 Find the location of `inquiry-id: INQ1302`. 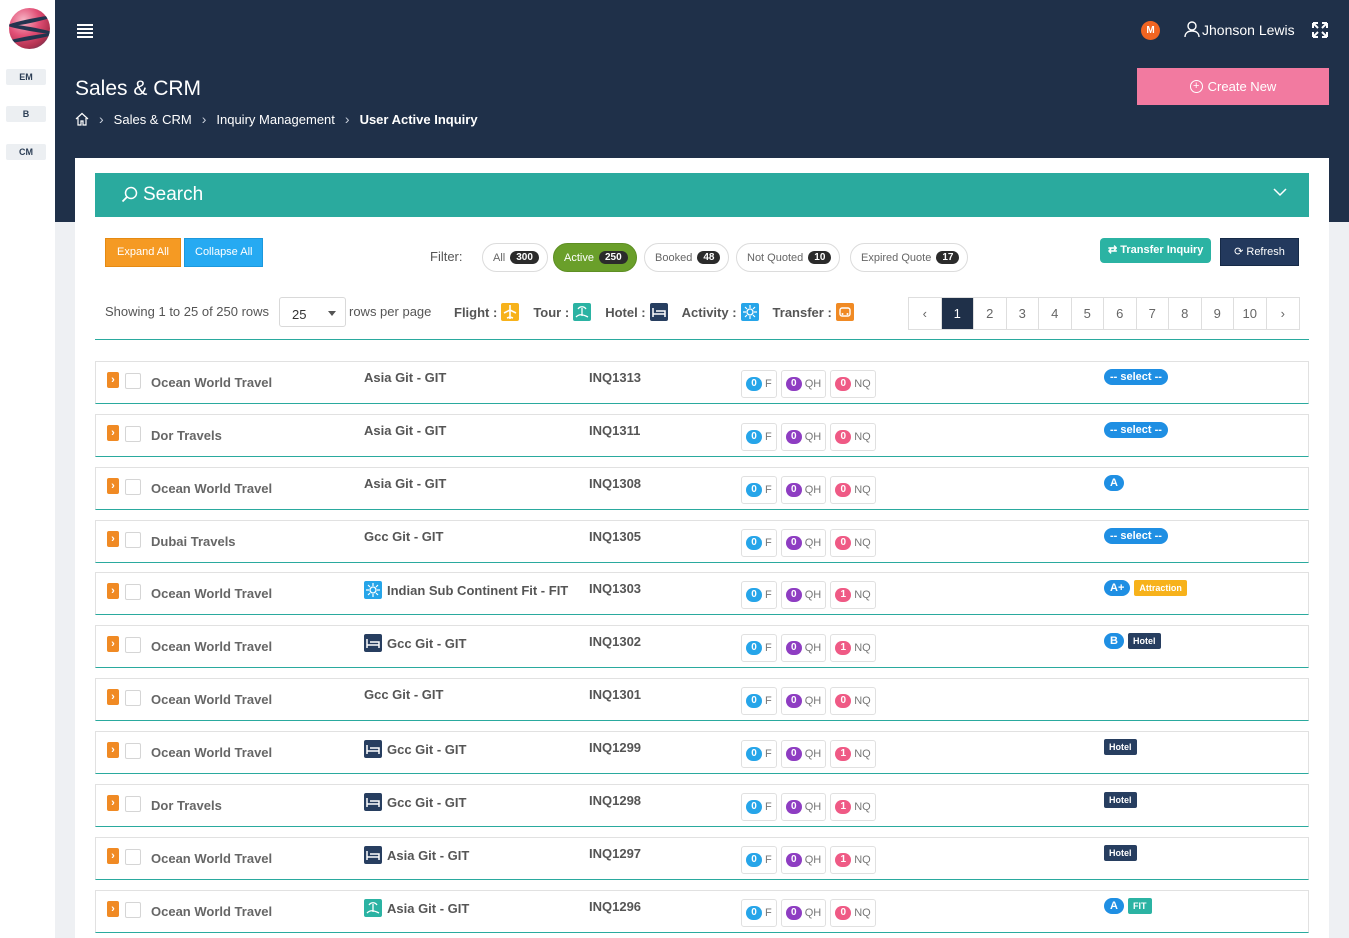

inquiry-id: INQ1302 is located at coordinates (615, 641).